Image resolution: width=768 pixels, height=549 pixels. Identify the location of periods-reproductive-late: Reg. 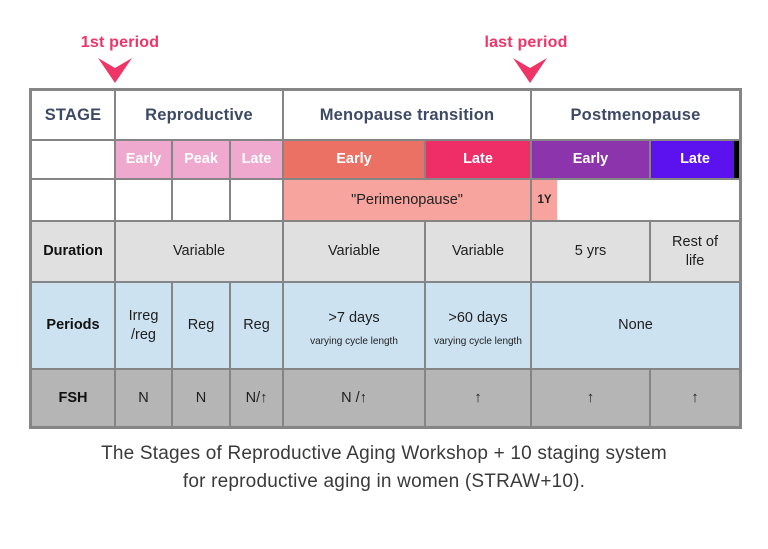
(256, 325).